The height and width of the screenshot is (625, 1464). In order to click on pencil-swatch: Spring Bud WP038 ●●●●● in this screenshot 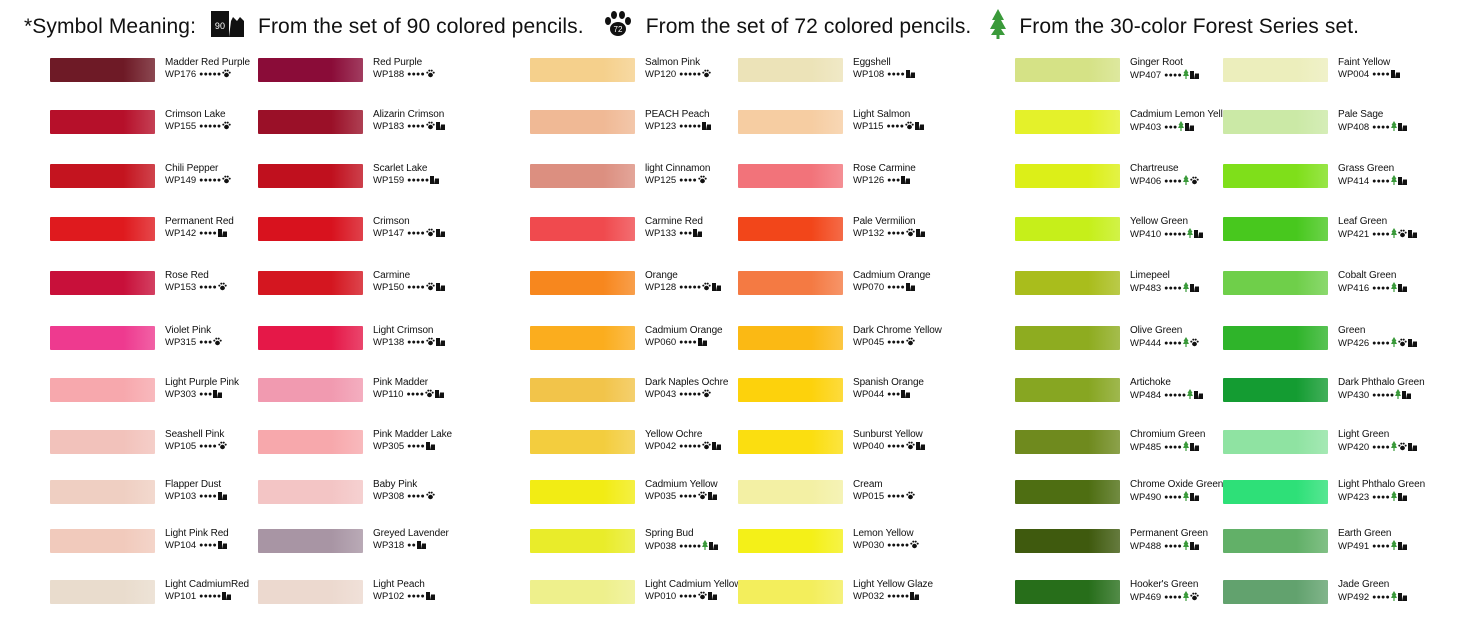, I will do `click(630, 541)`.